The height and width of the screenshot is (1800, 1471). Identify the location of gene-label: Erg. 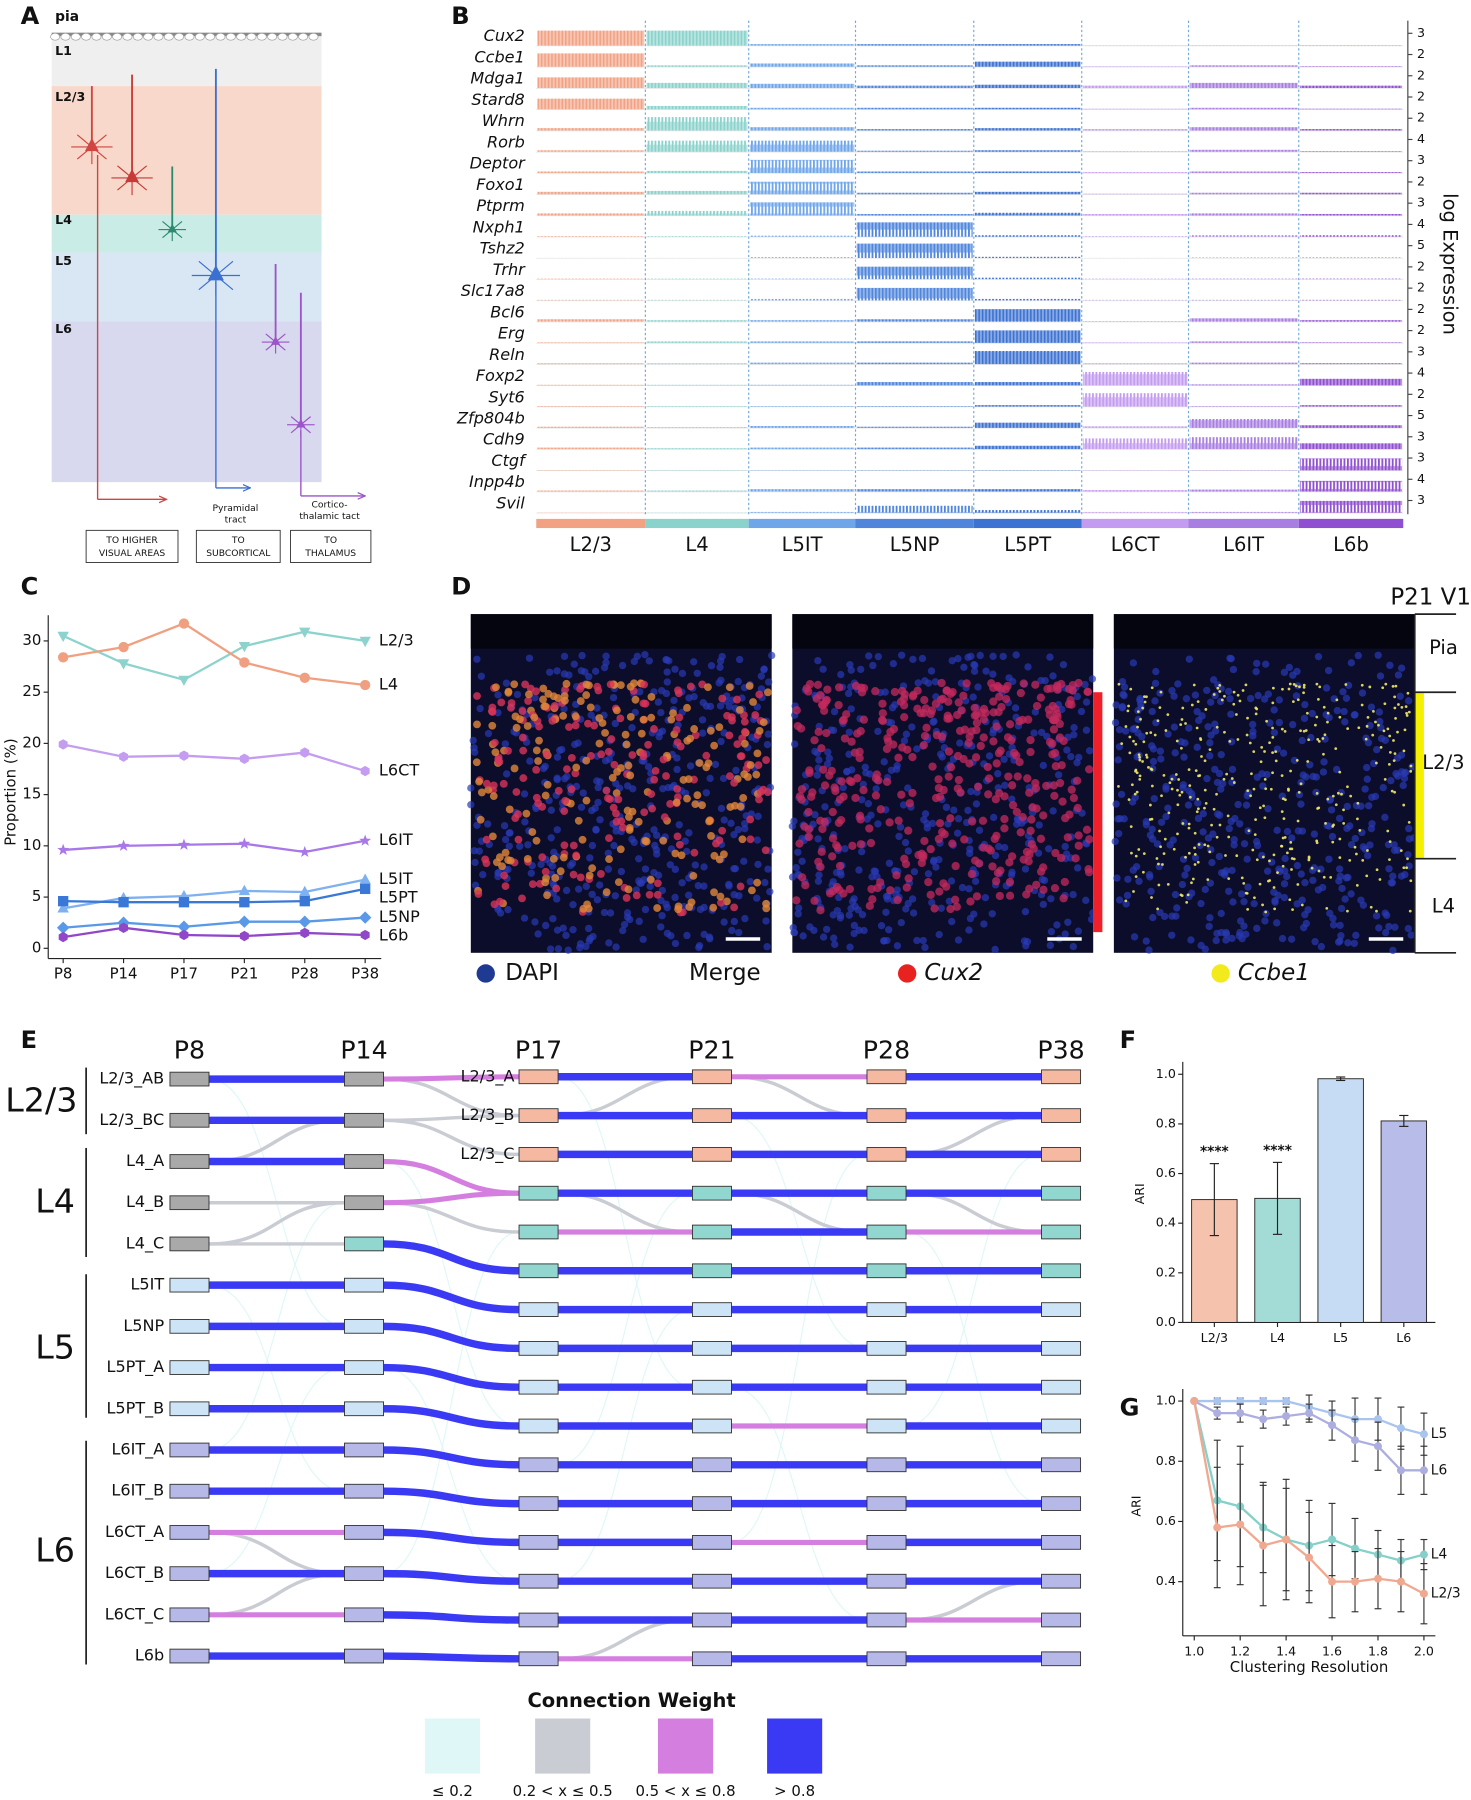
(511, 333).